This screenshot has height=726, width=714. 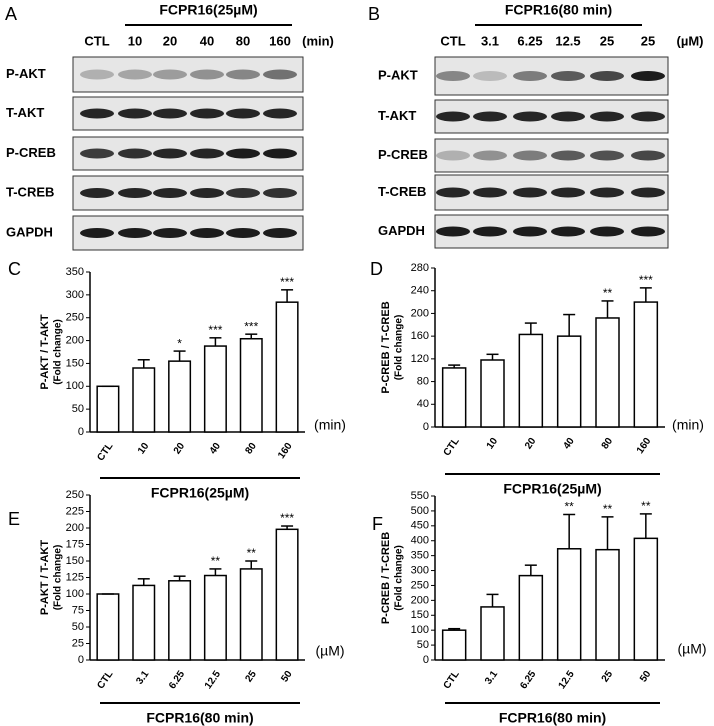 I want to click on x-tick-label: 50, so click(x=646, y=677).